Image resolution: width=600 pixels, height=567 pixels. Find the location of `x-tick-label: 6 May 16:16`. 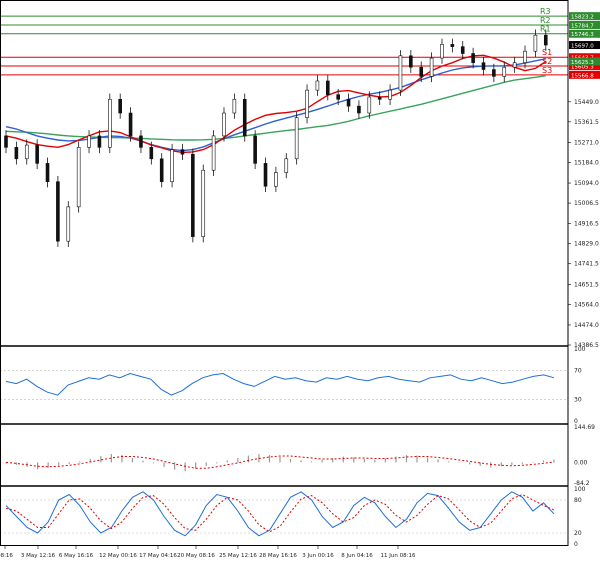

x-tick-label: 6 May 16:16 is located at coordinates (76, 556).